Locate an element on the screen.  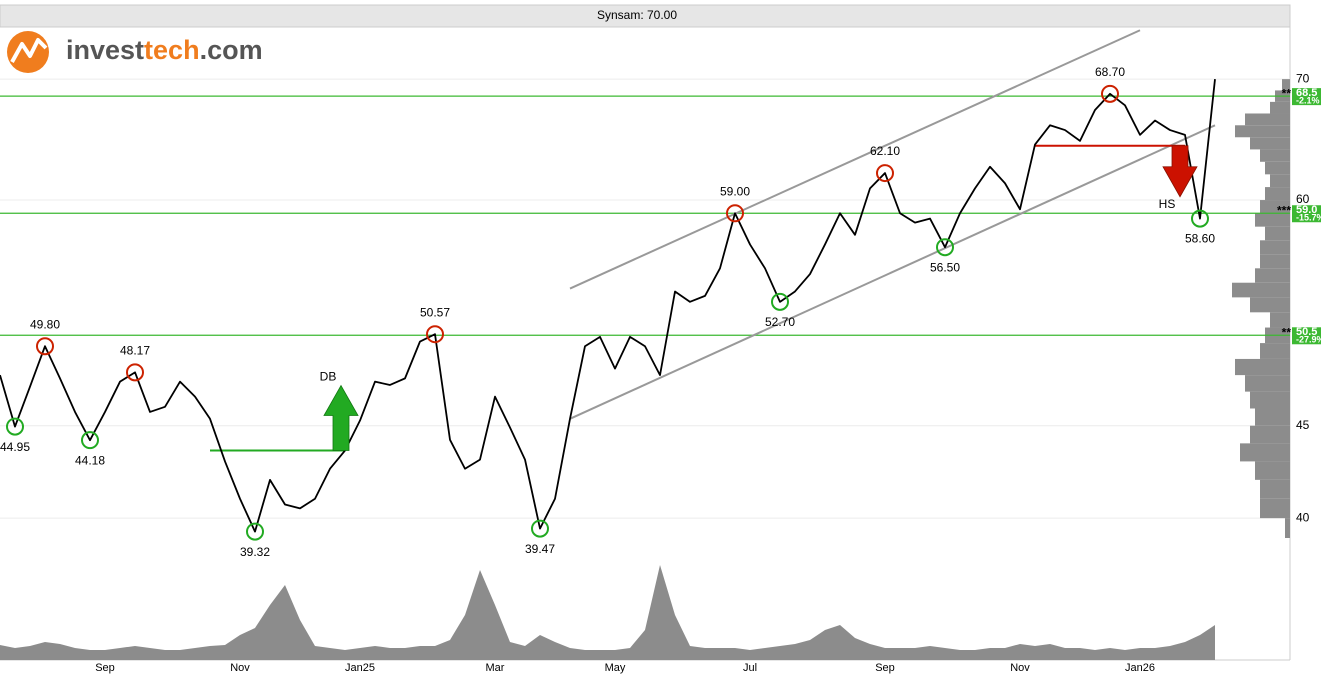
y-tick-label: 45 is located at coordinates (1303, 425).